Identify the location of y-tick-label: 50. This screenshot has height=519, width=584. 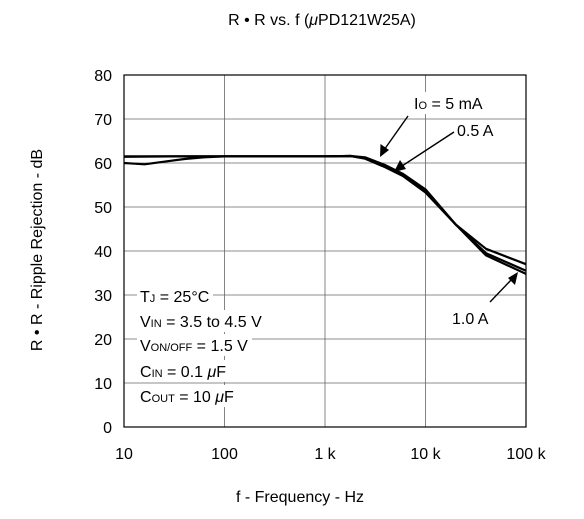
(103, 208).